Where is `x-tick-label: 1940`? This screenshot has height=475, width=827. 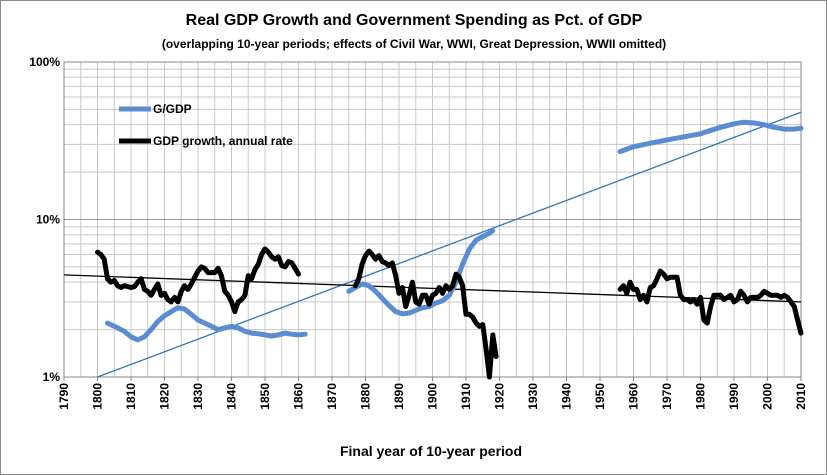
x-tick-label: 1940 is located at coordinates (567, 396).